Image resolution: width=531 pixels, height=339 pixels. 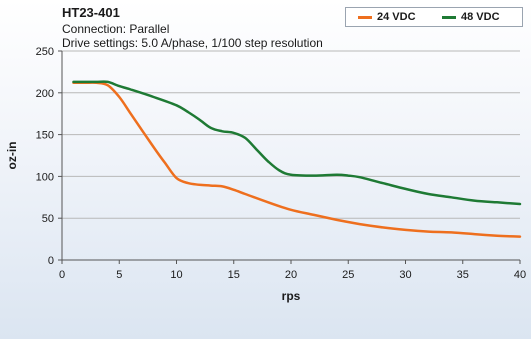 What do you see at coordinates (62, 275) in the screenshot?
I see `x-tick-label-0: 0` at bounding box center [62, 275].